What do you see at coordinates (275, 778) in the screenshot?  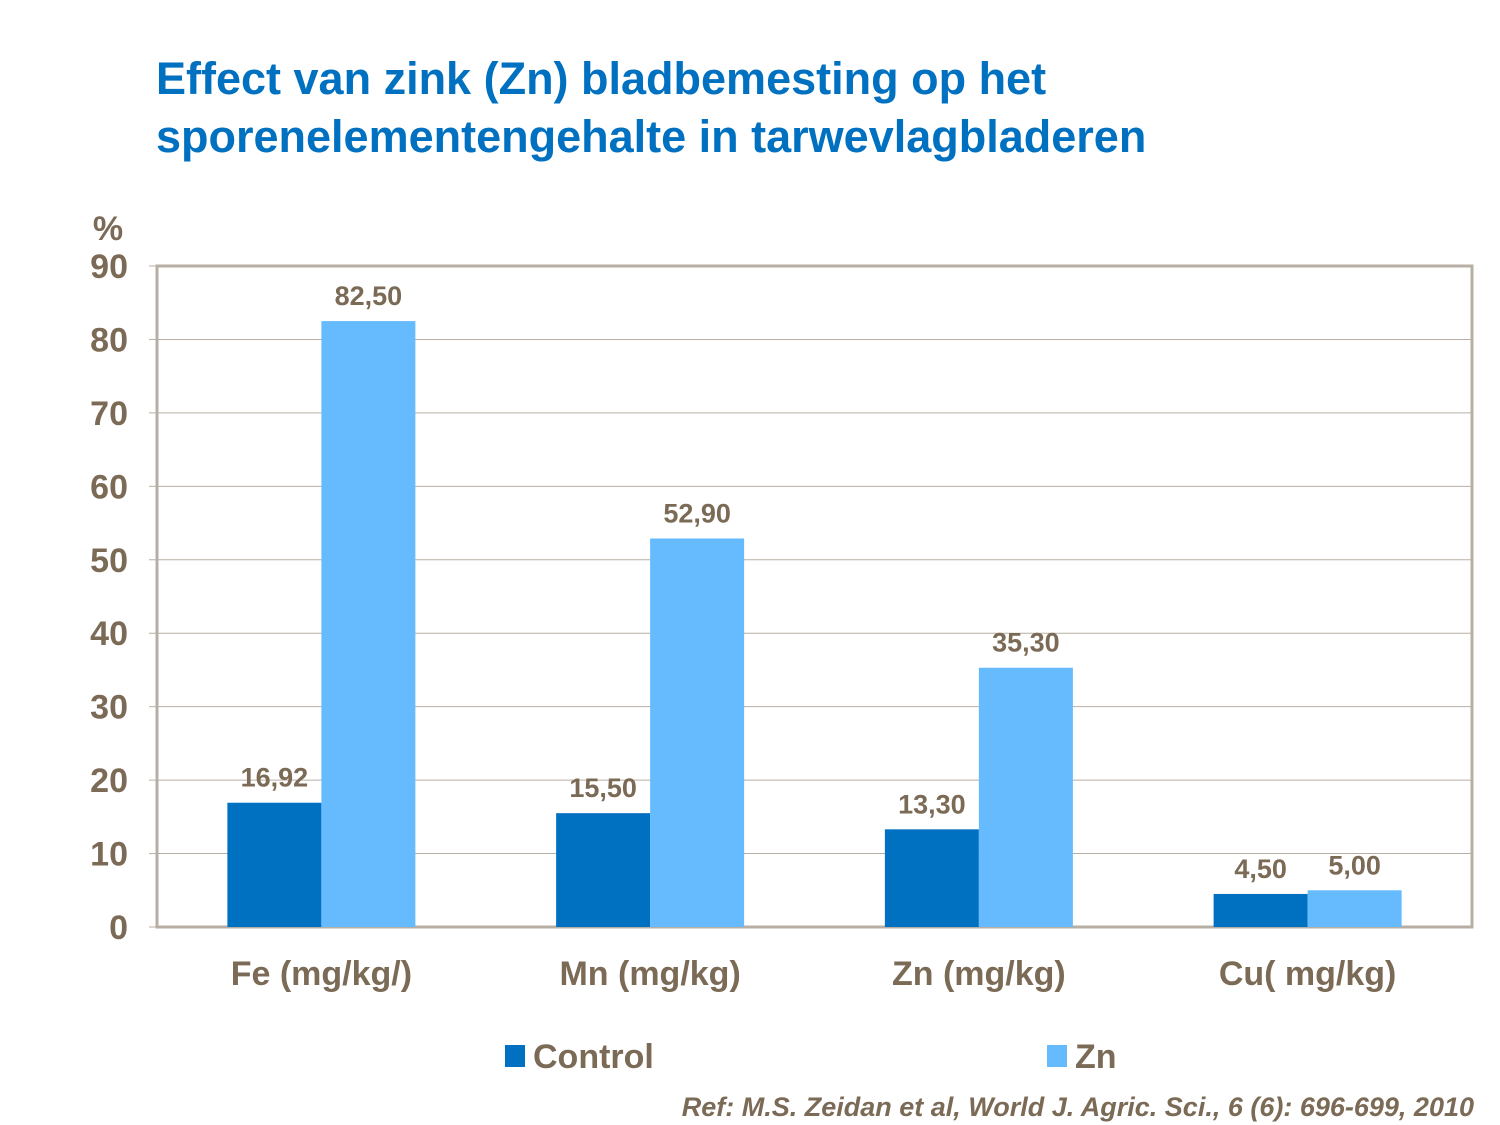 I see `data-label: 16,92` at bounding box center [275, 778].